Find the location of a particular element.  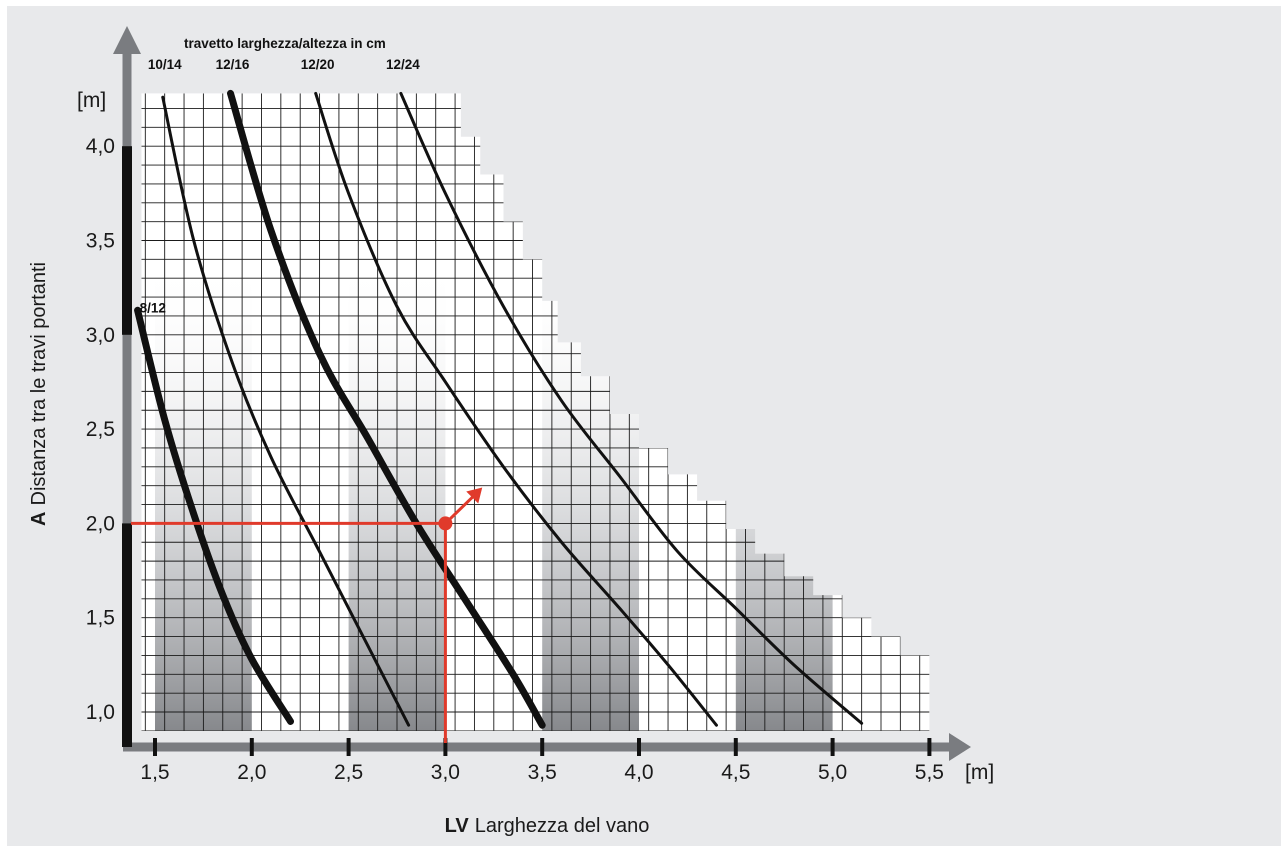

y-tick-label: 1,0 is located at coordinates (100, 712).